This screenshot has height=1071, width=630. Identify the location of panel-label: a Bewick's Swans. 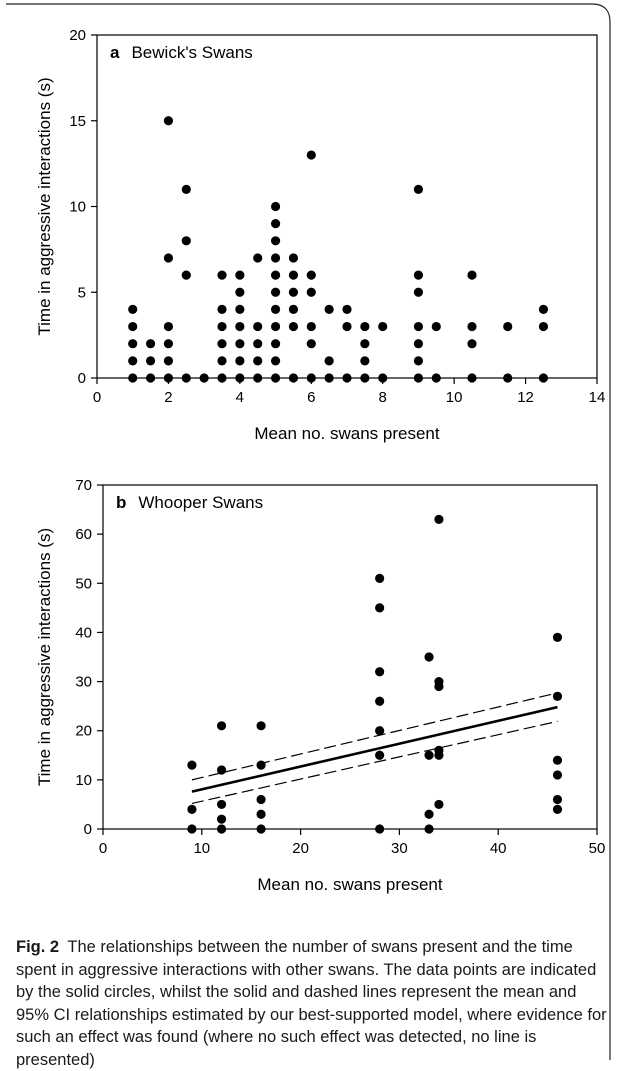
(181, 52).